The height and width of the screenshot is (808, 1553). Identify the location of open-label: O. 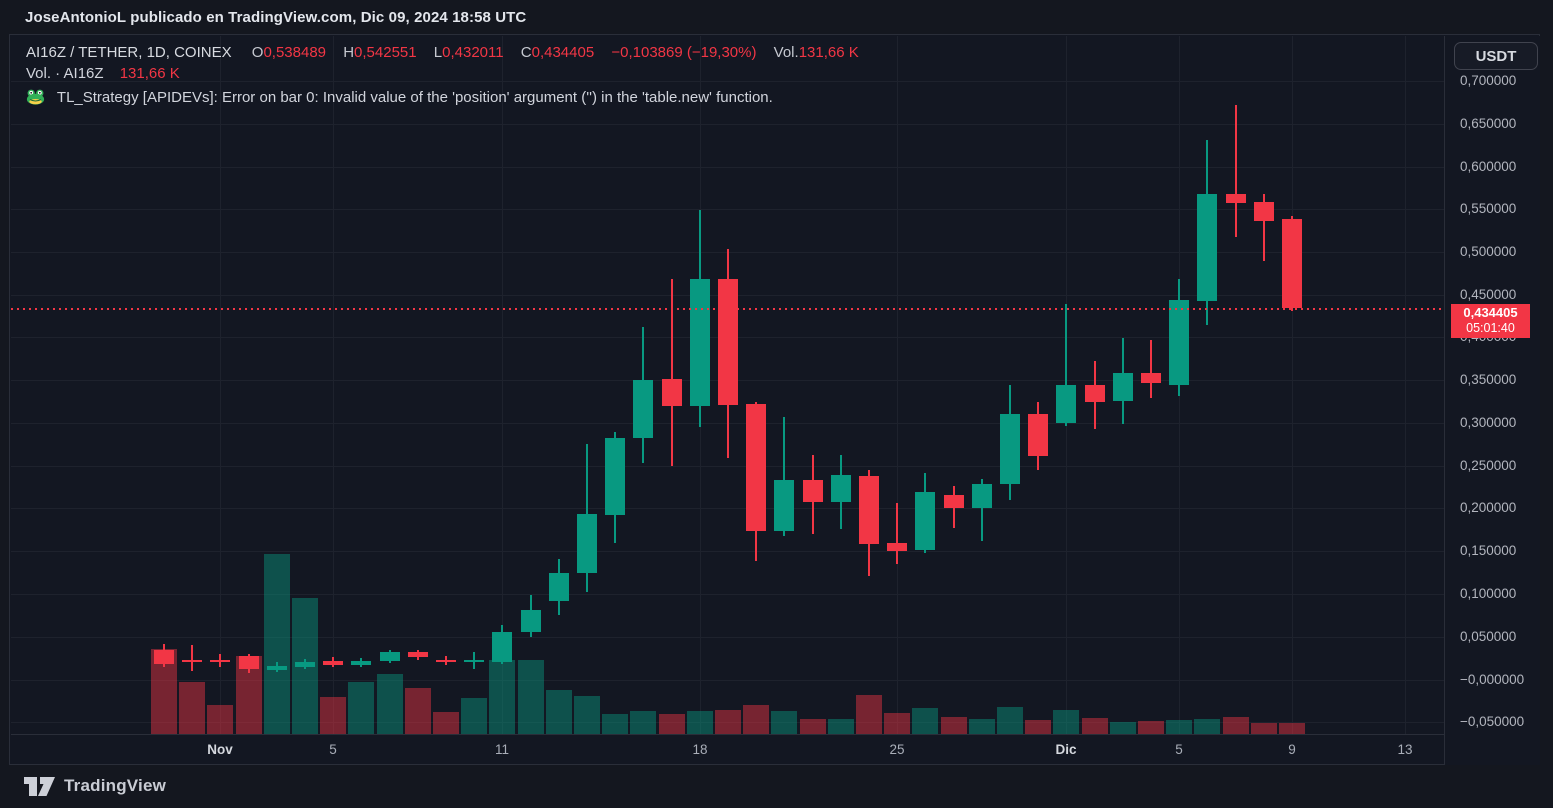
(257, 52).